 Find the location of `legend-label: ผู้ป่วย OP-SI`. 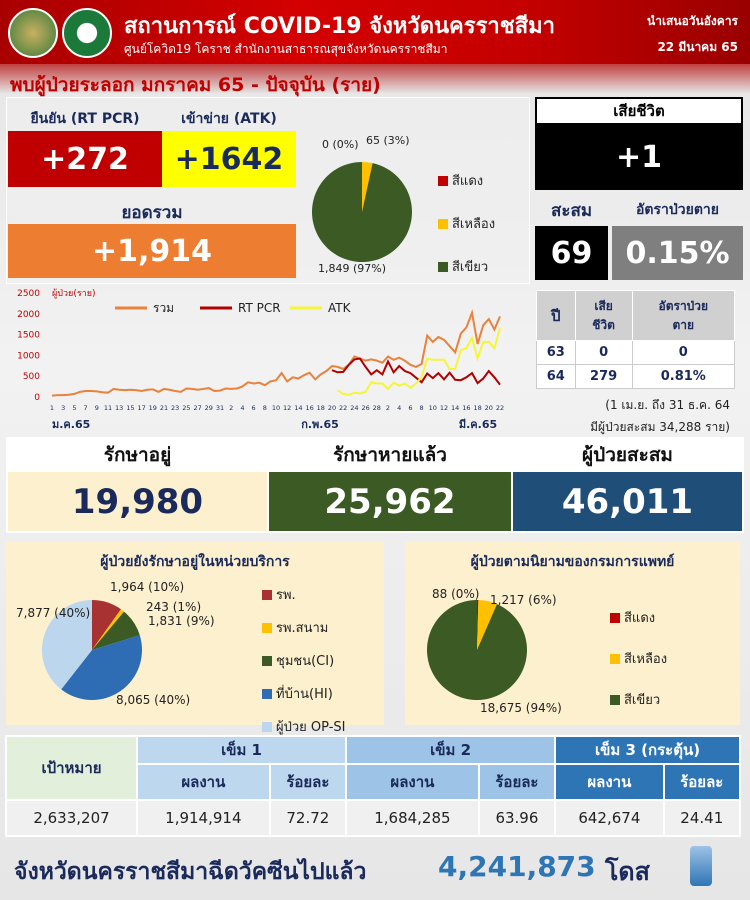

legend-label: ผู้ป่วย OP-SI is located at coordinates (311, 727).